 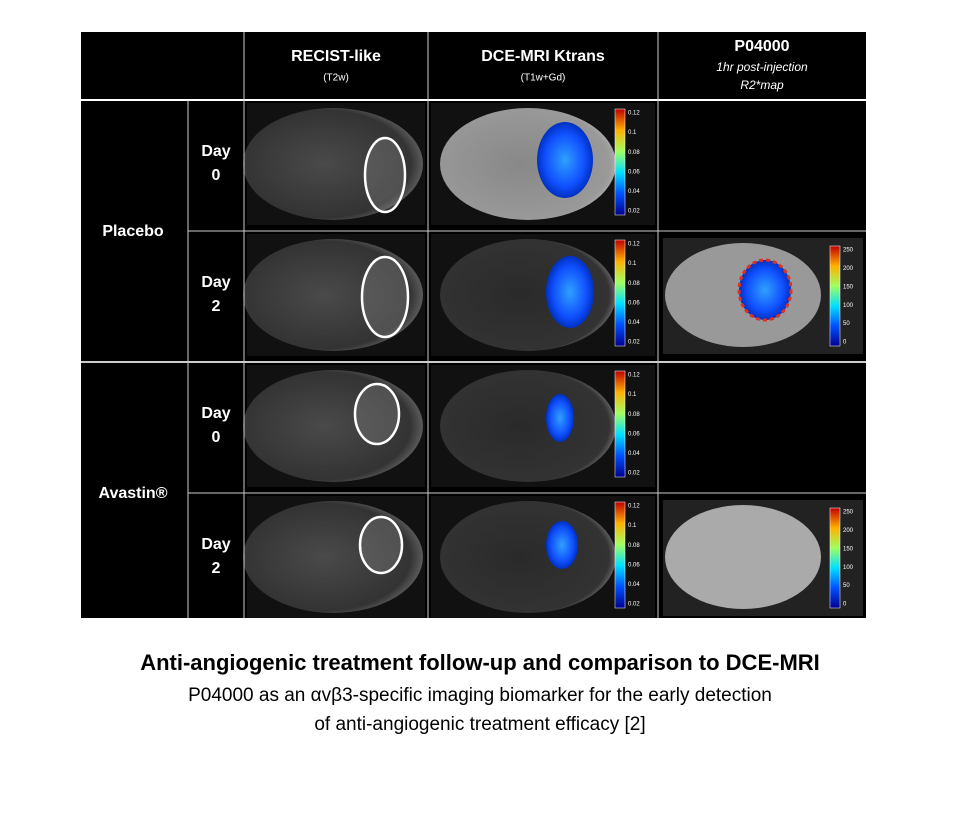 I want to click on group-label: Avastin®, so click(x=133, y=493).